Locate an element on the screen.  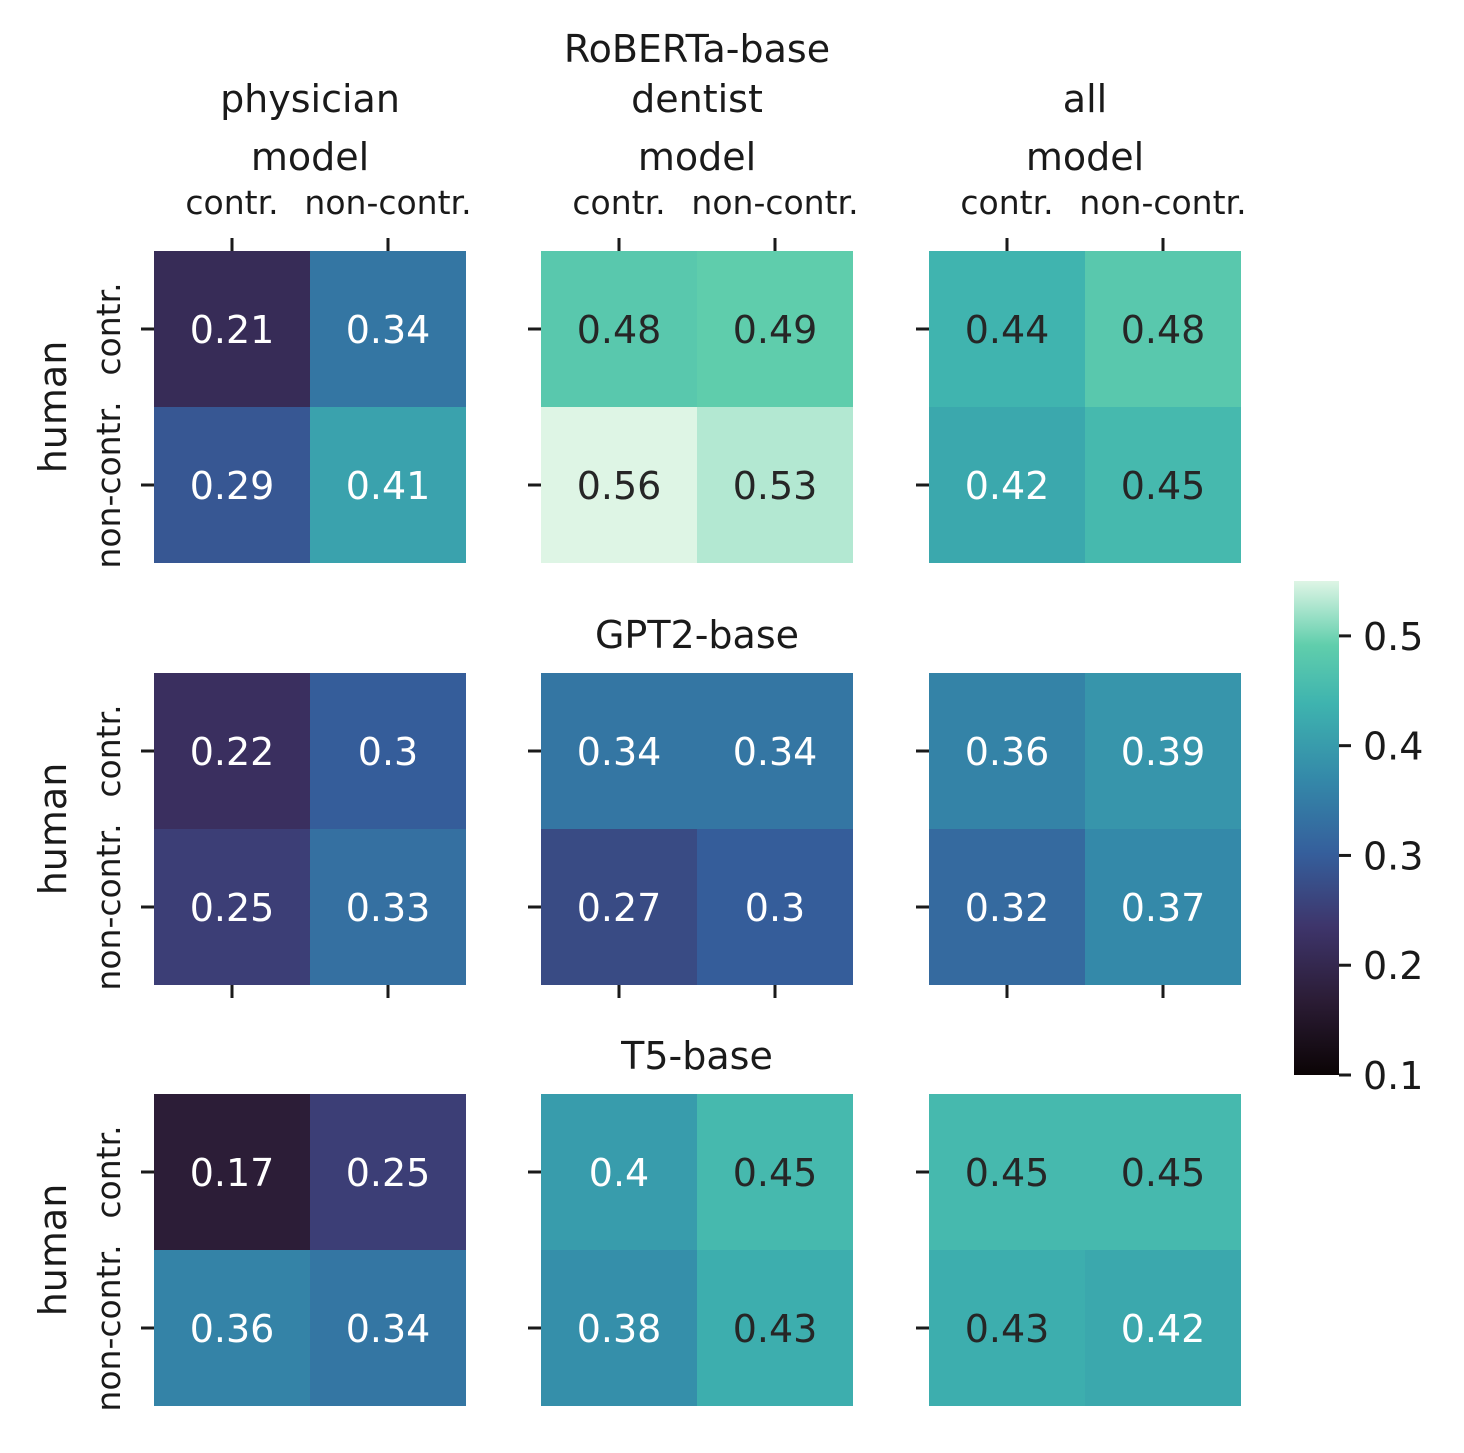
model-title: RoBERTa-base is located at coordinates (697, 49).